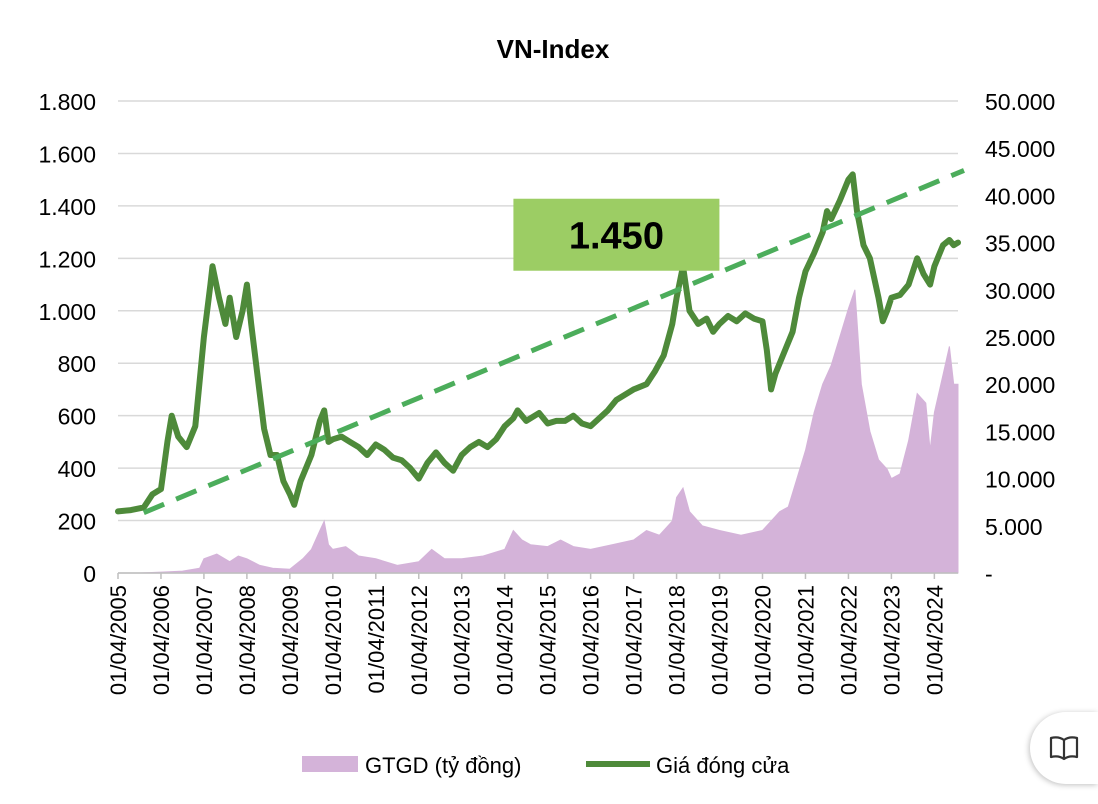 This screenshot has width=1098, height=804. What do you see at coordinates (616, 237) in the screenshot?
I see `annotation-label: 1.450` at bounding box center [616, 237].